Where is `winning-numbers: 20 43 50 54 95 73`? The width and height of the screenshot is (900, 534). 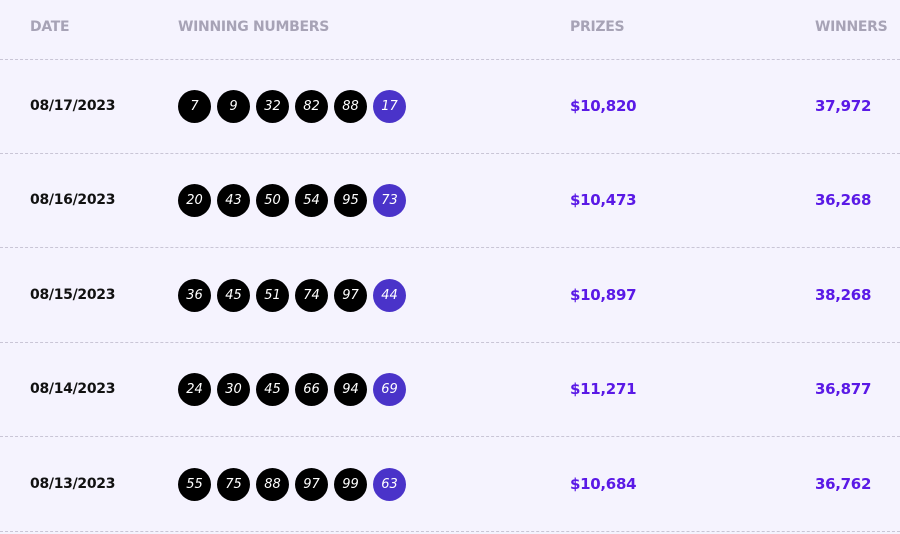 winning-numbers: 20 43 50 54 95 73 is located at coordinates (292, 201).